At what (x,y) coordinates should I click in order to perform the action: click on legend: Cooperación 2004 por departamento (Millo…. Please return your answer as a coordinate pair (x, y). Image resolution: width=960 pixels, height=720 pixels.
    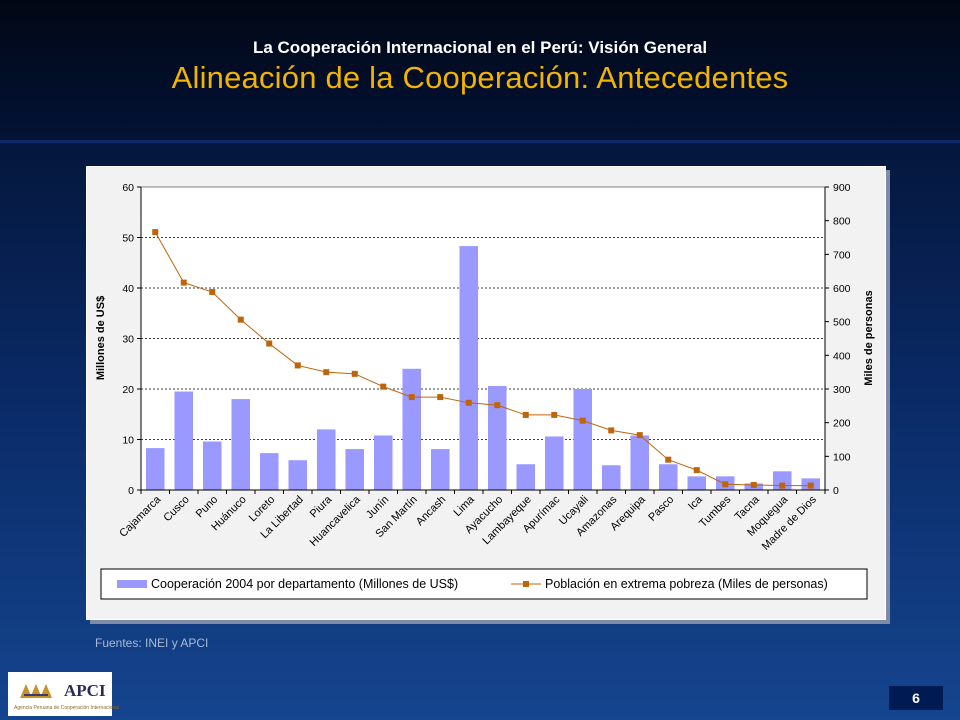
    Looking at the image, I should click on (484, 584).